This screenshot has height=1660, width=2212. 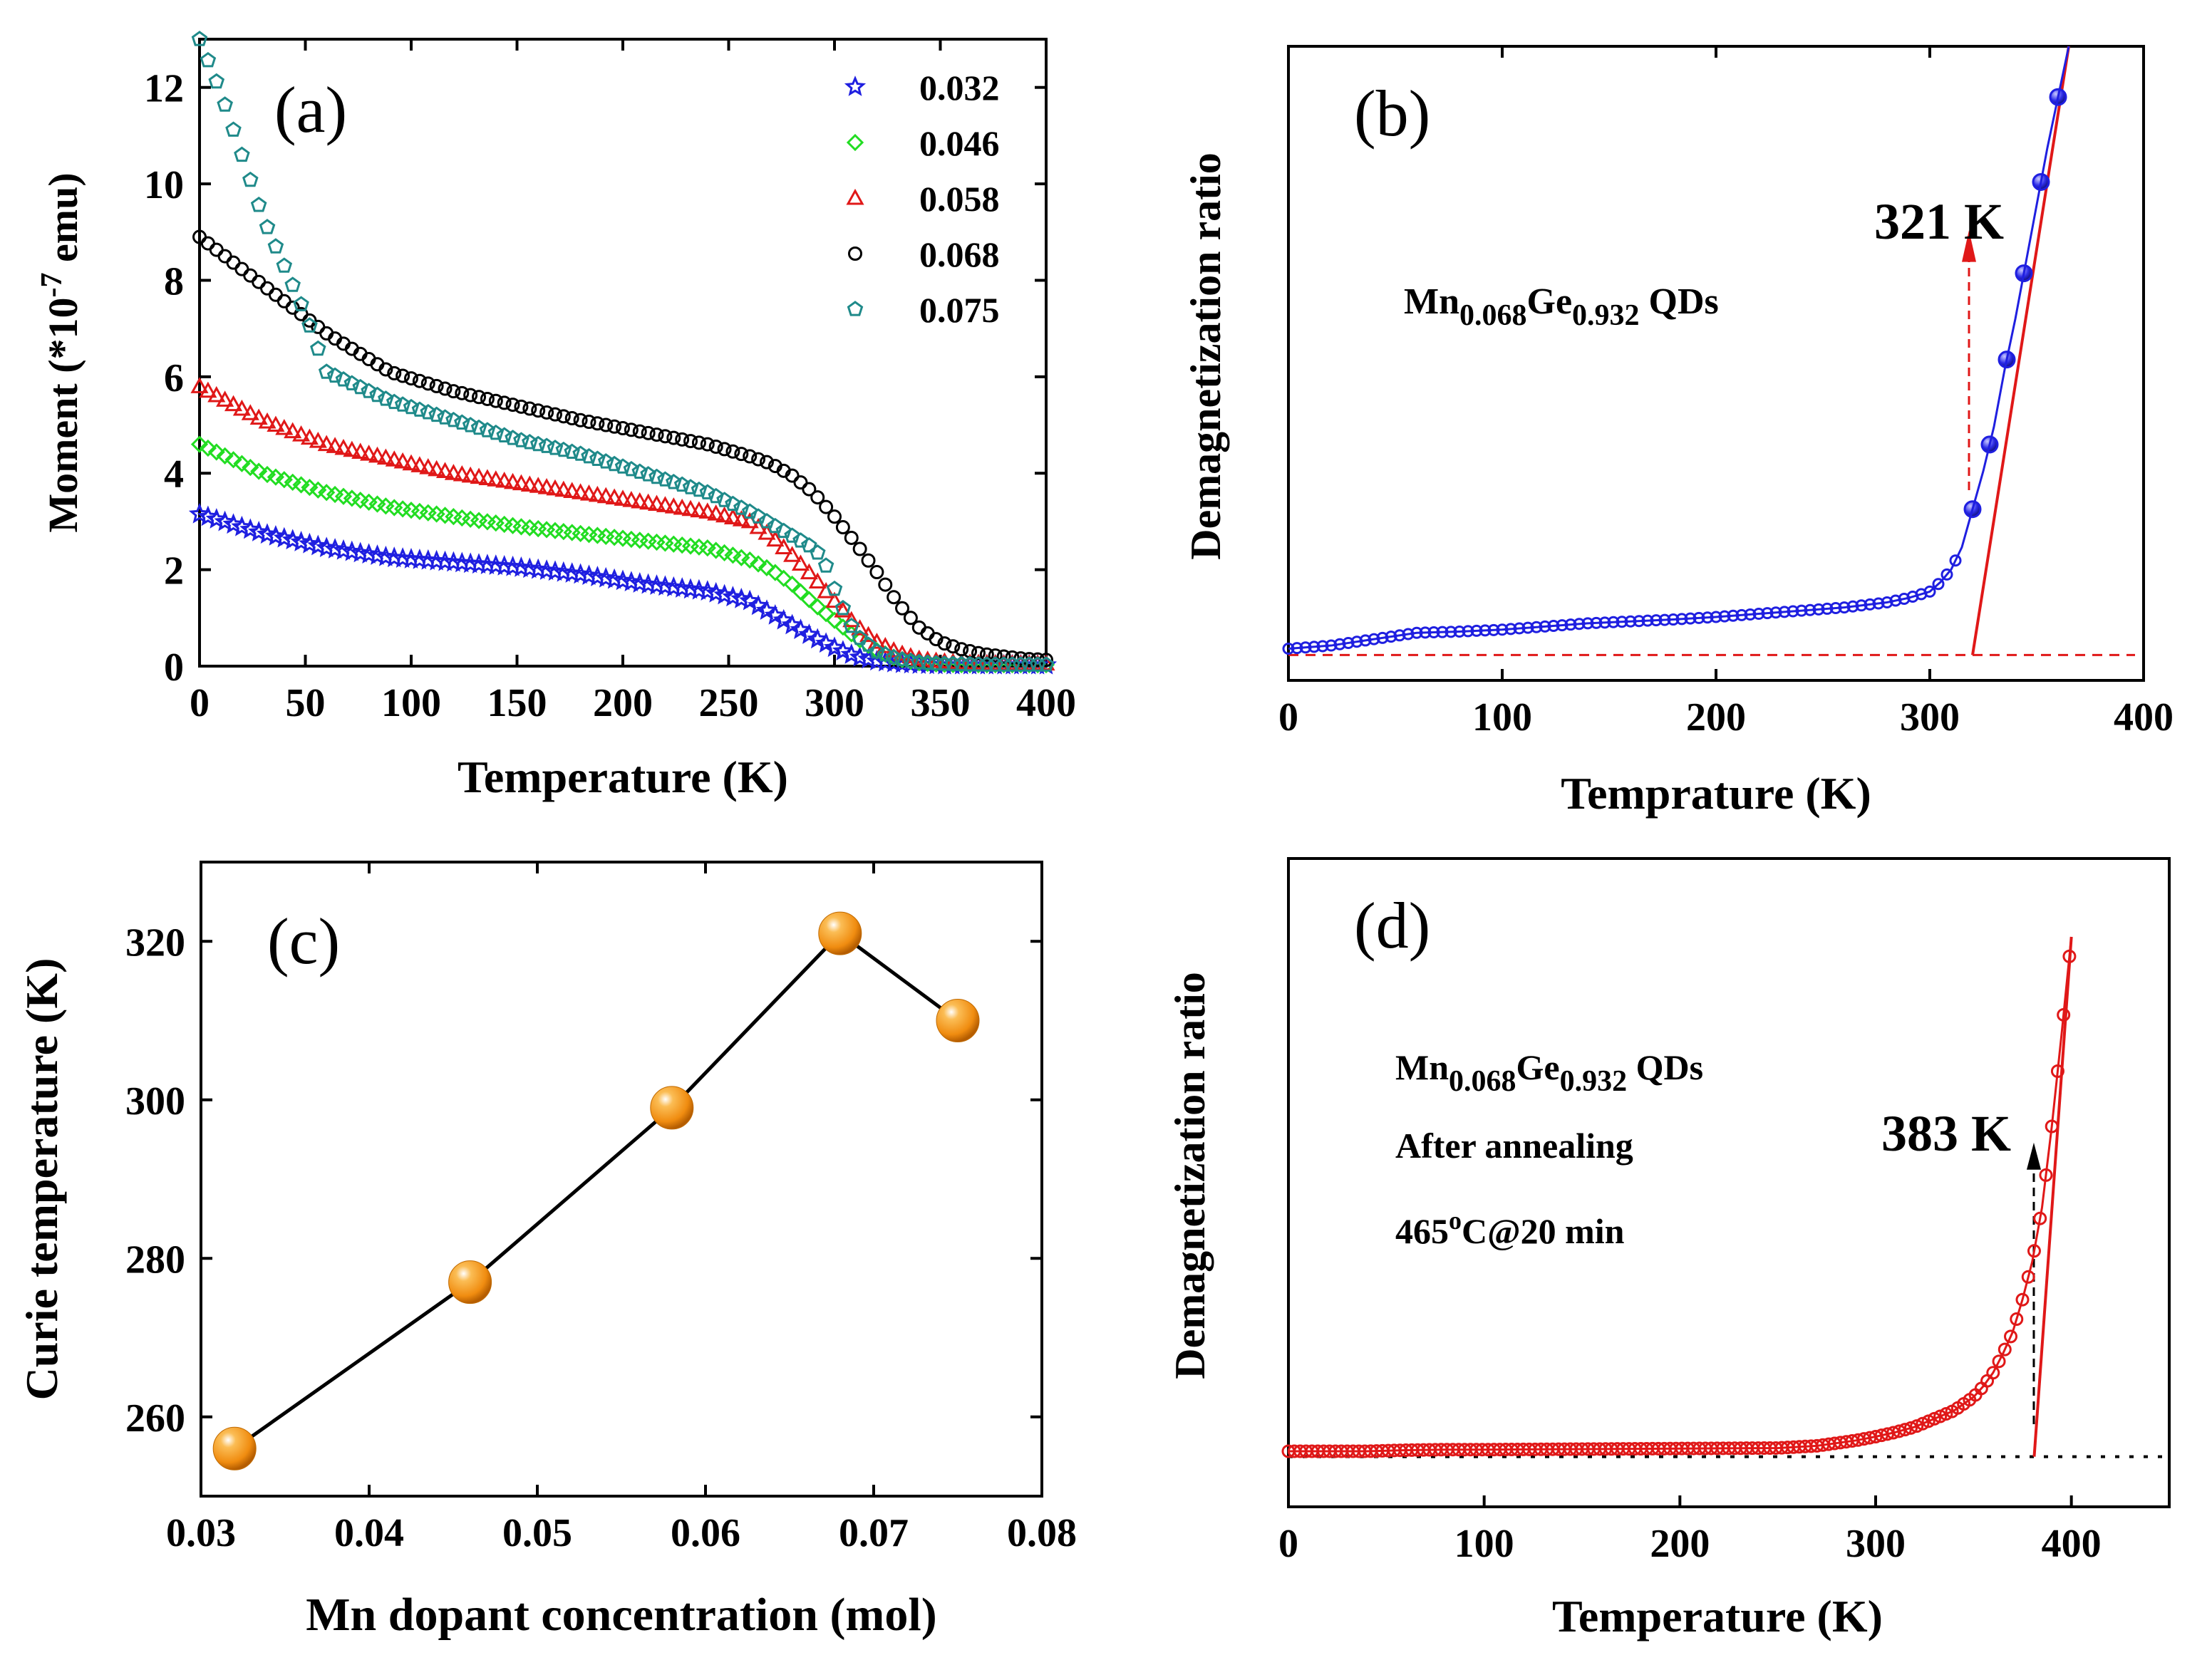 What do you see at coordinates (623, 703) in the screenshot?
I see `x-tick-label: 200` at bounding box center [623, 703].